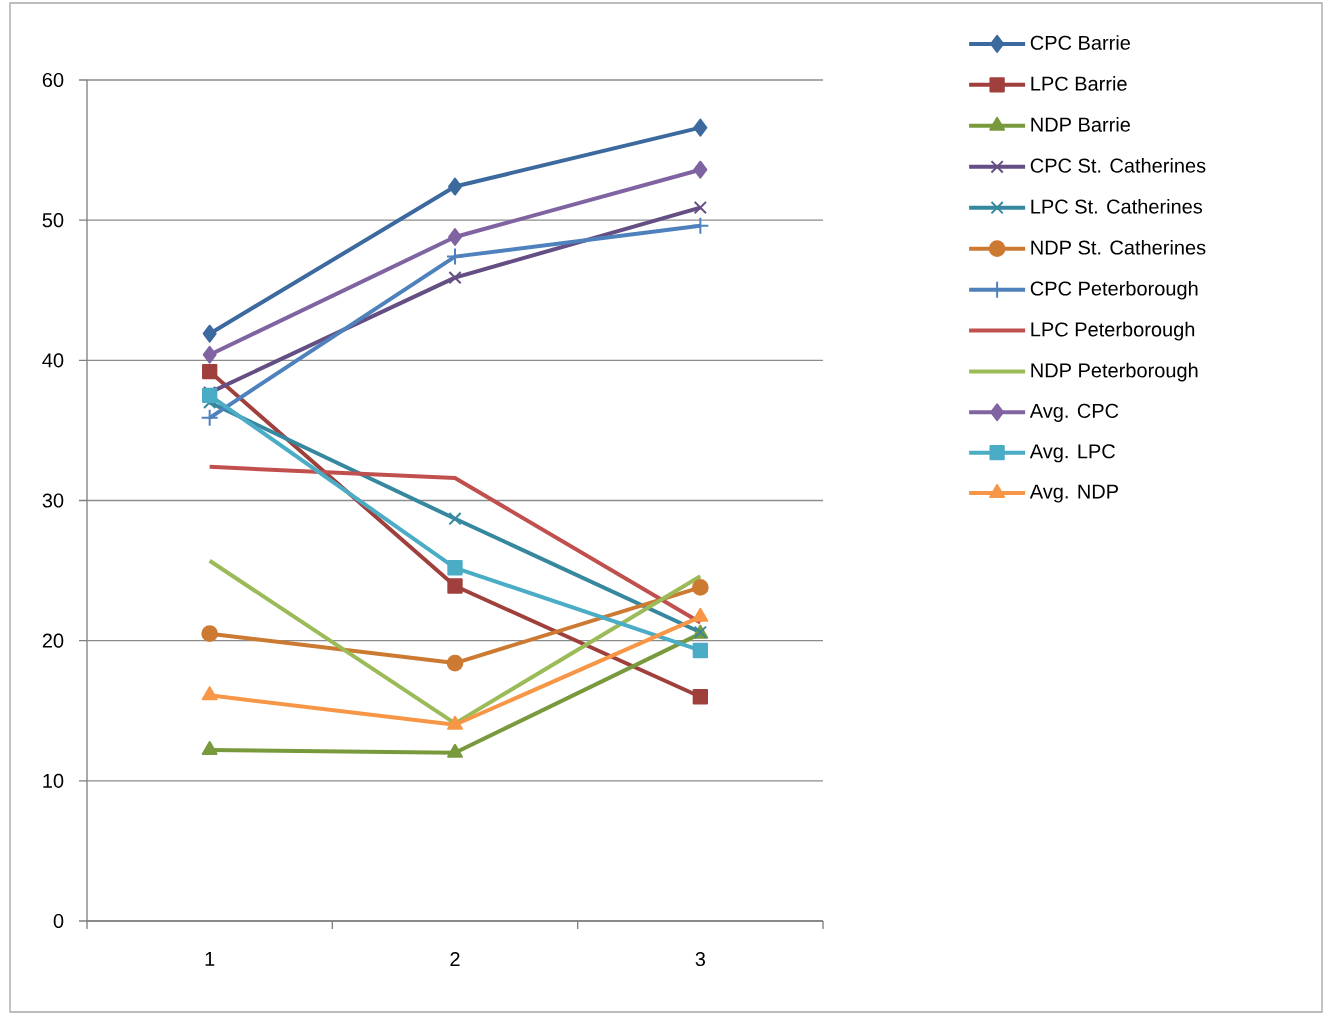 The width and height of the screenshot is (1330, 1015). Describe the element at coordinates (1113, 331) in the screenshot. I see `legend-label: LPC Peterborough` at that location.